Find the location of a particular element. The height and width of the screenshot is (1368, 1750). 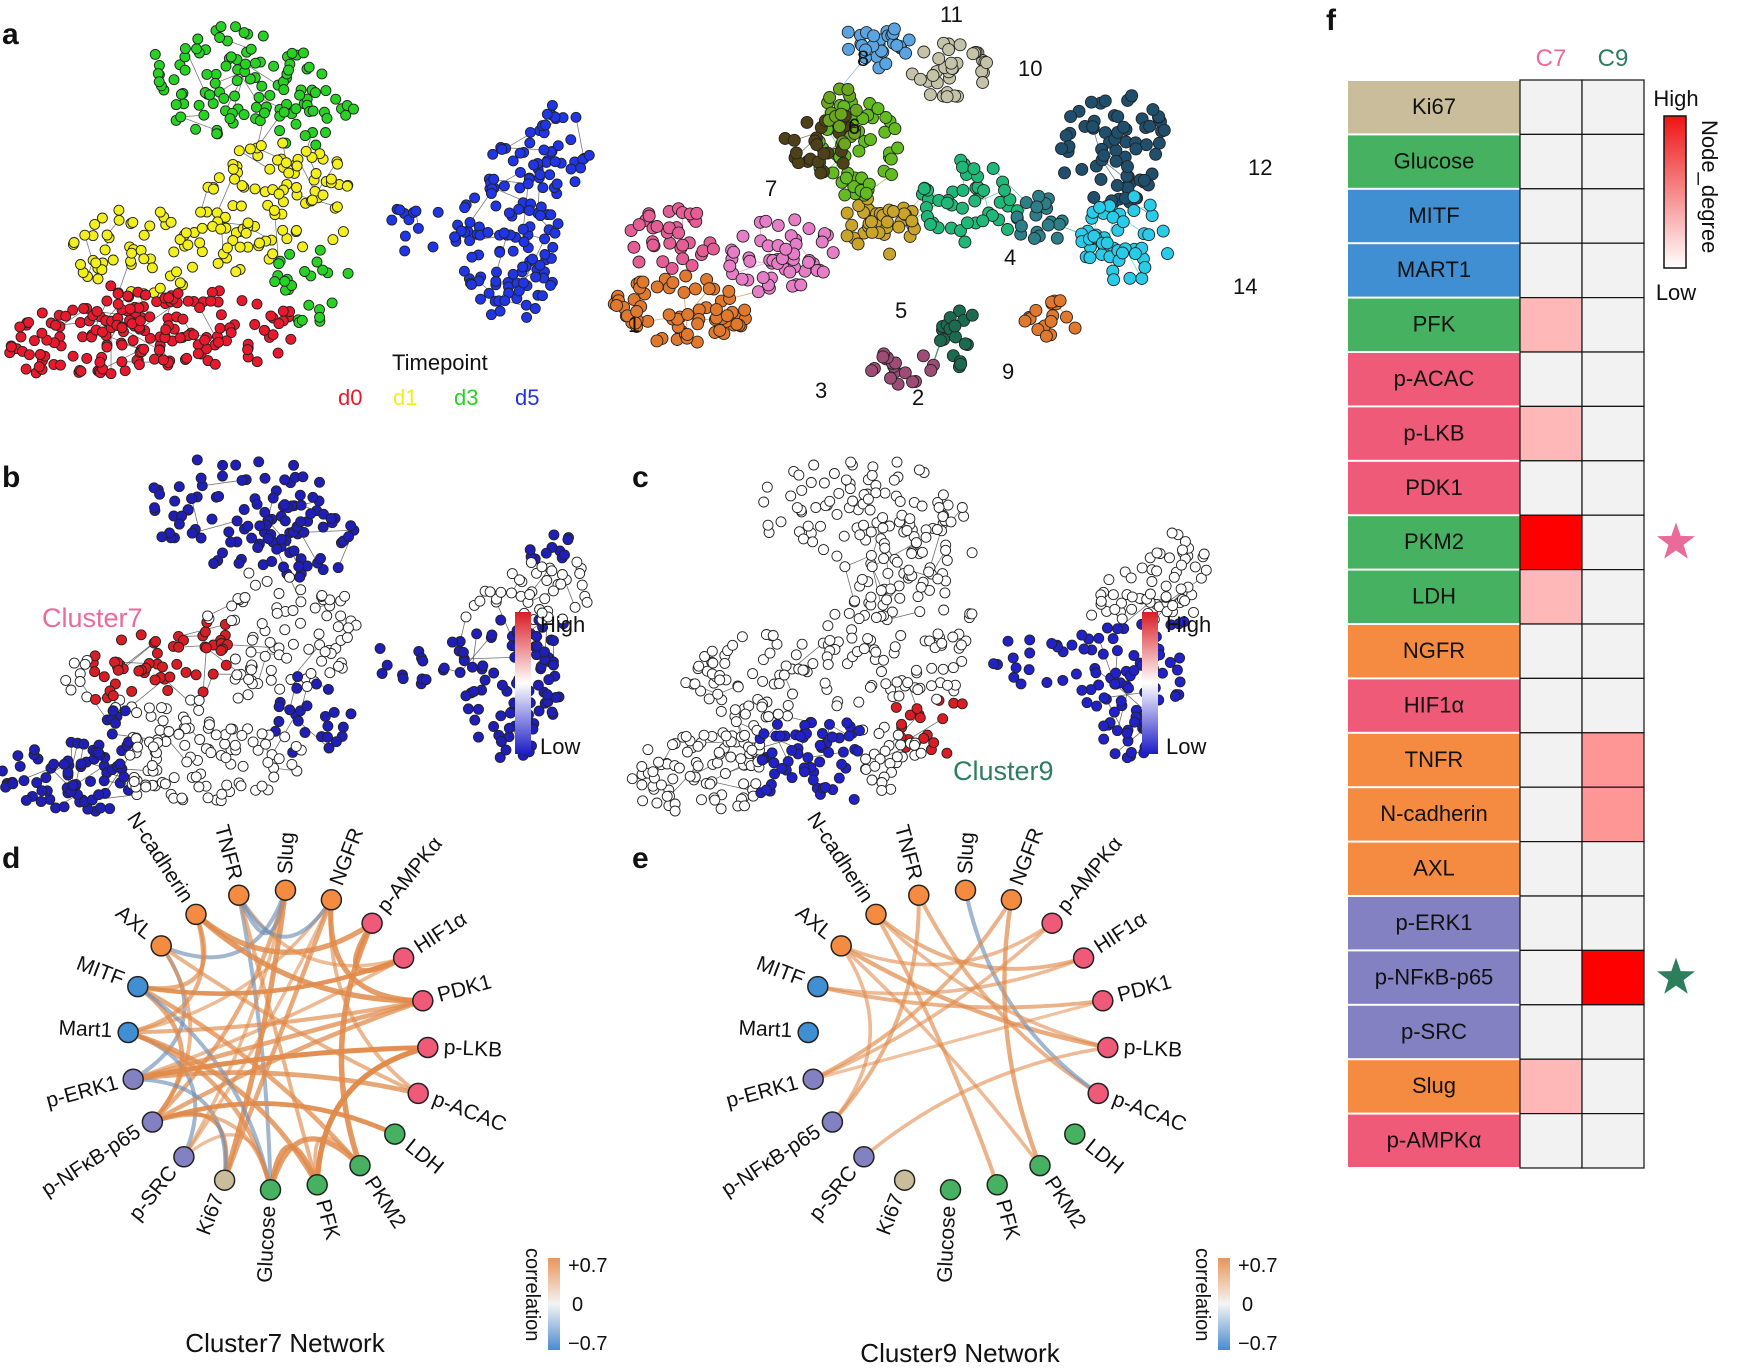

row-label: MITF is located at coordinates (1433, 215).